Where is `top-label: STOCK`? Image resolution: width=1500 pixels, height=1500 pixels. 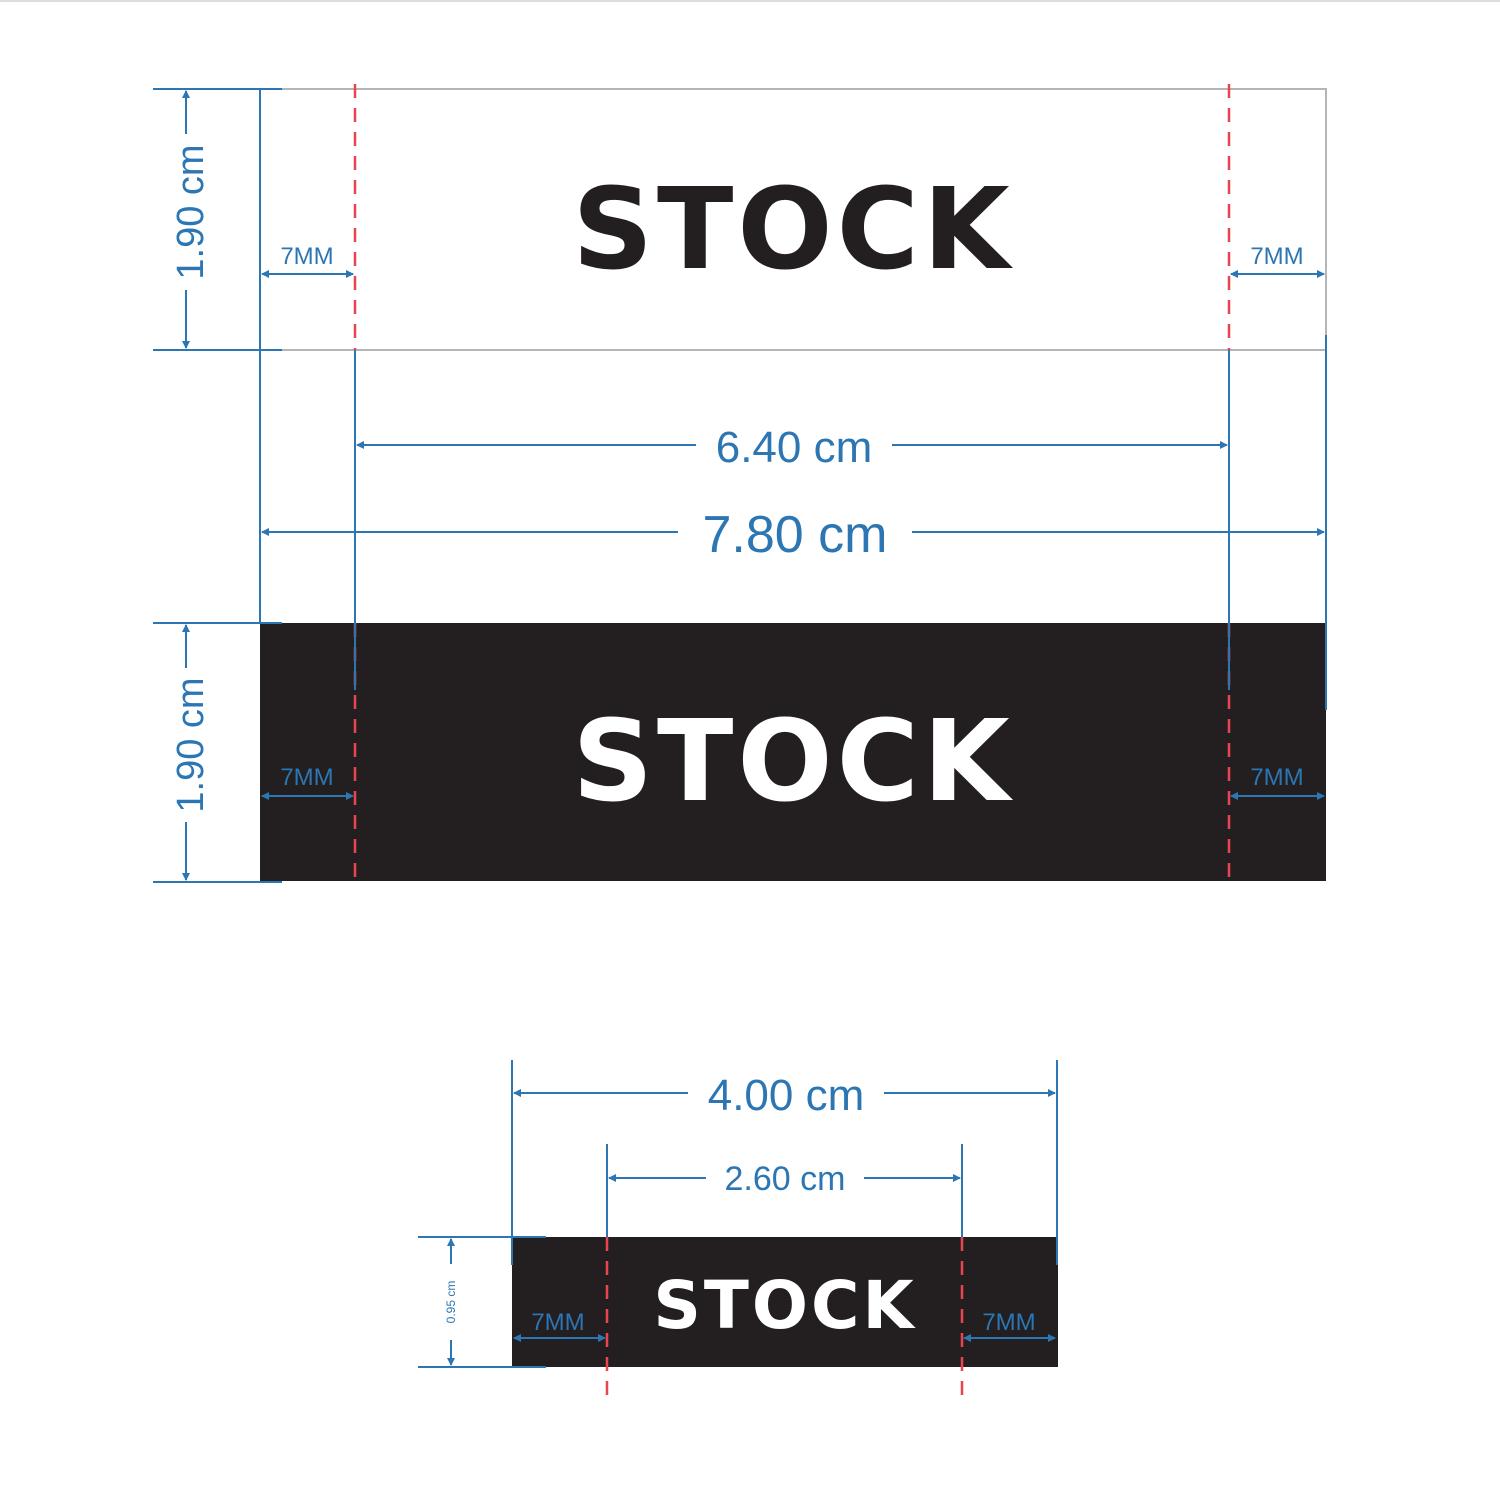 top-label: STOCK is located at coordinates (793, 219).